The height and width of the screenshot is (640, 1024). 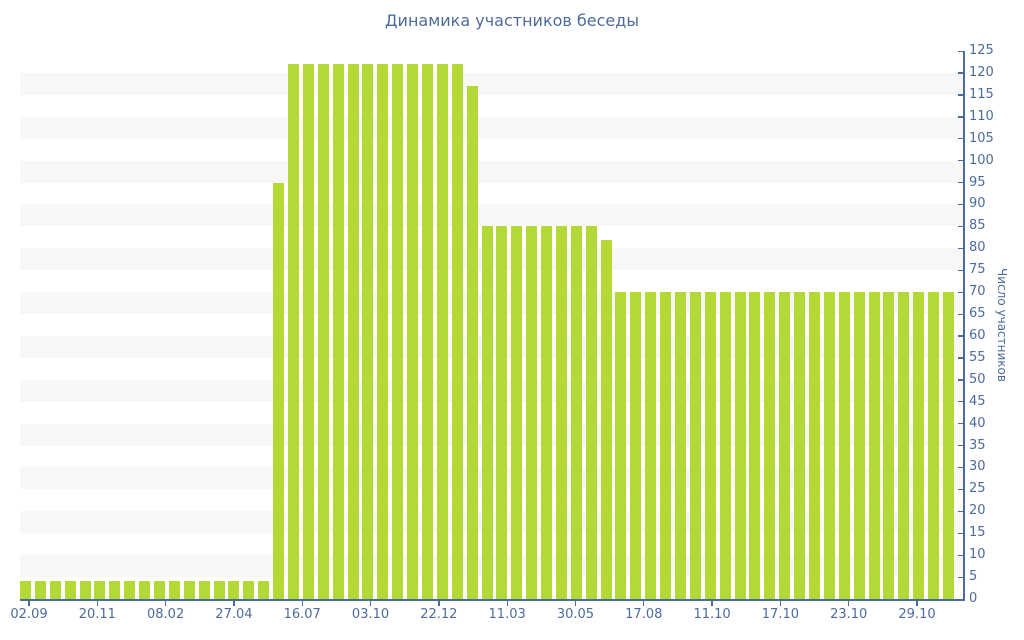 I want to click on x-axis-tick-label: 02.09, so click(x=29, y=614).